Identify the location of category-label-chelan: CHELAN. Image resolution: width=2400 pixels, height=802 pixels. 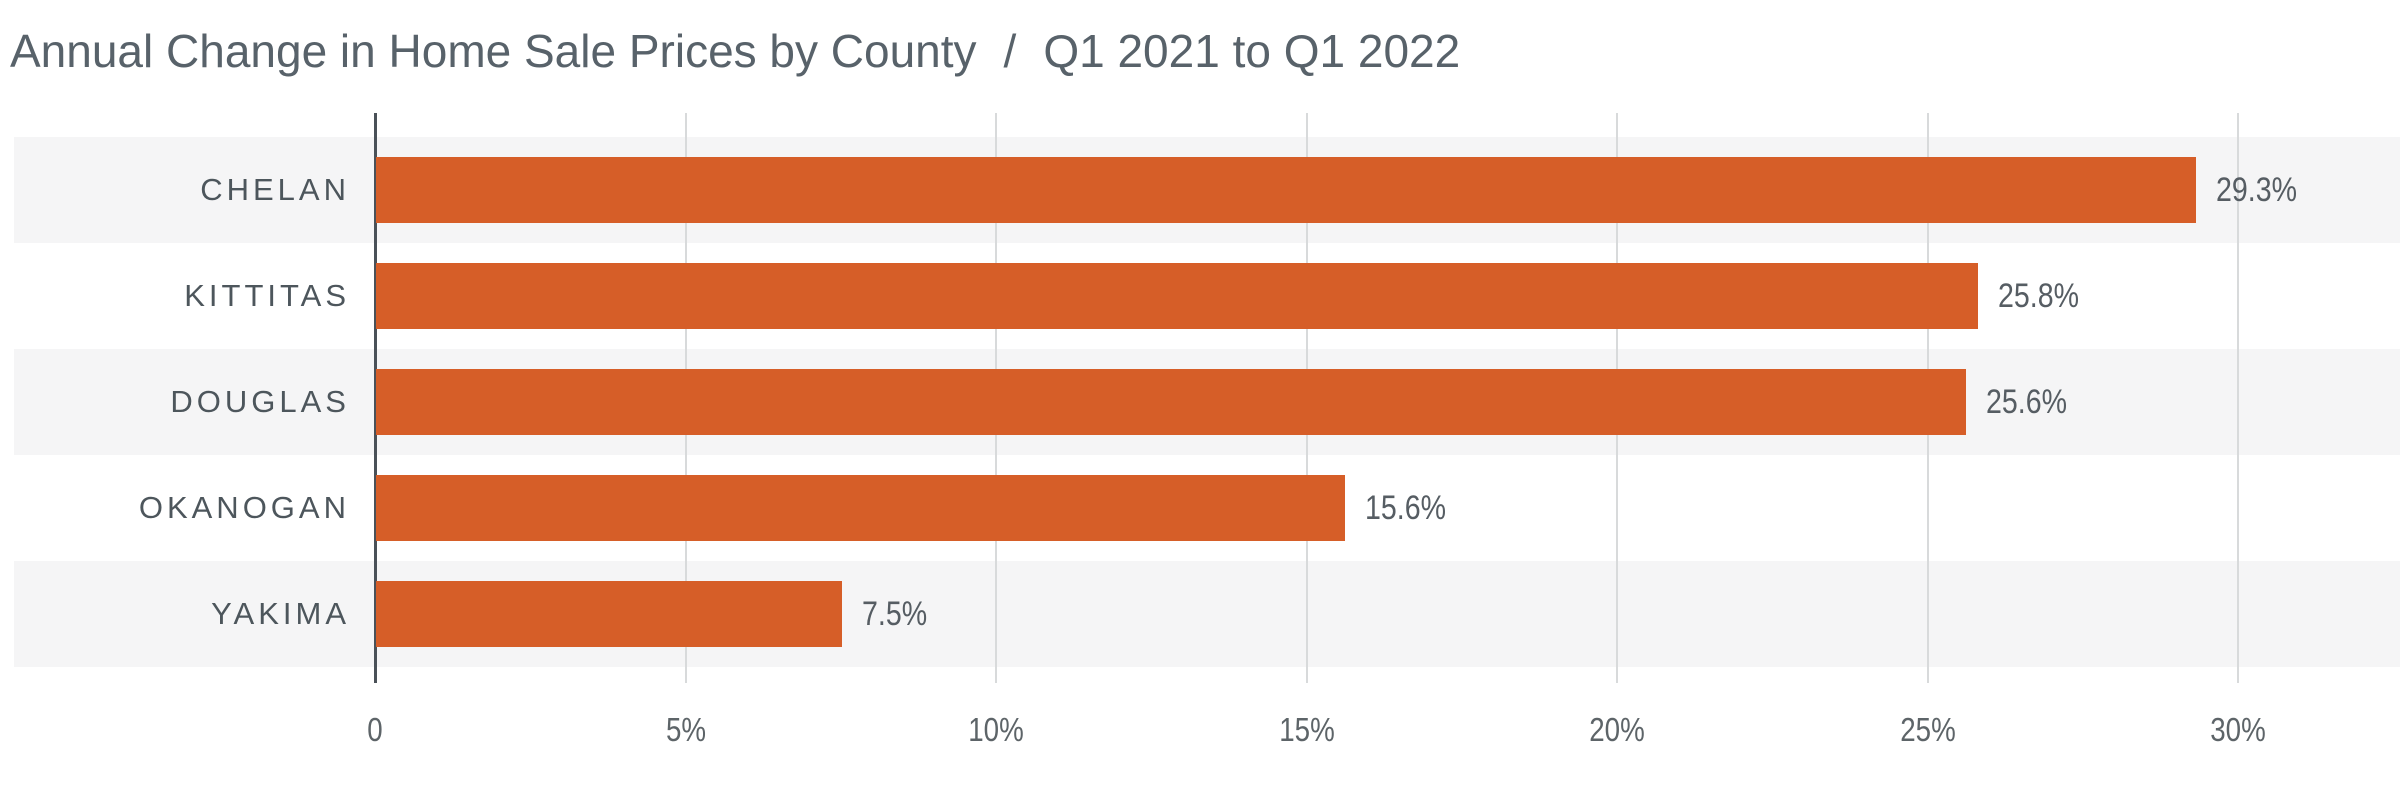
(275, 189).